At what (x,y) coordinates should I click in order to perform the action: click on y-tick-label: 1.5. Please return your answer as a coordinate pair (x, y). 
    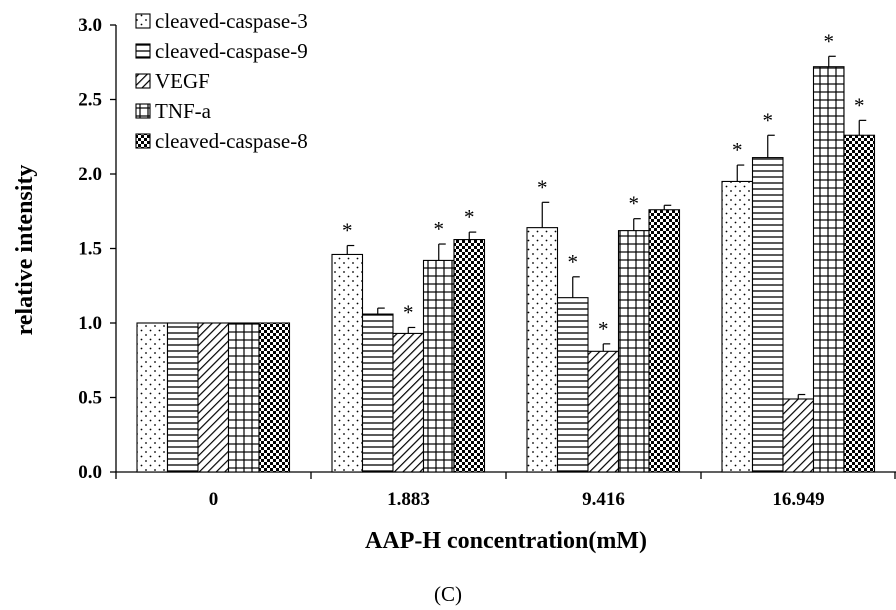
    Looking at the image, I should click on (90, 249).